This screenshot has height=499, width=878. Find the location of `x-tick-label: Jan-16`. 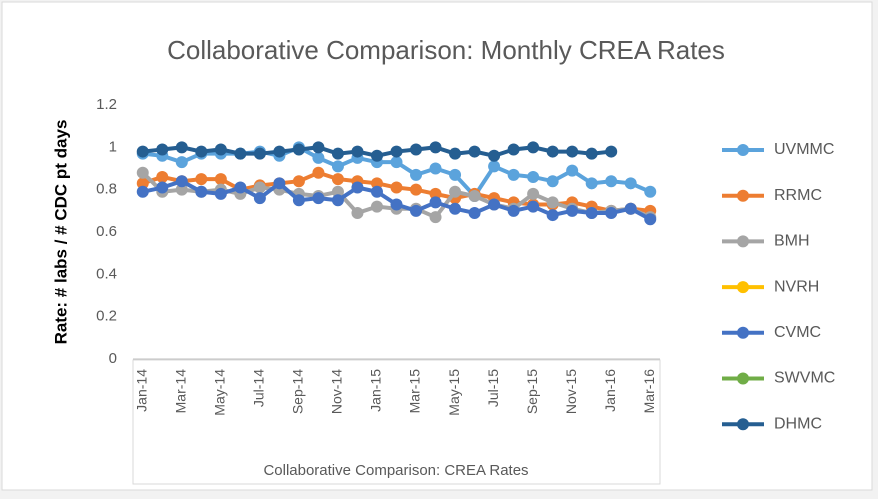

x-tick-label: Jan-16 is located at coordinates (610, 390).